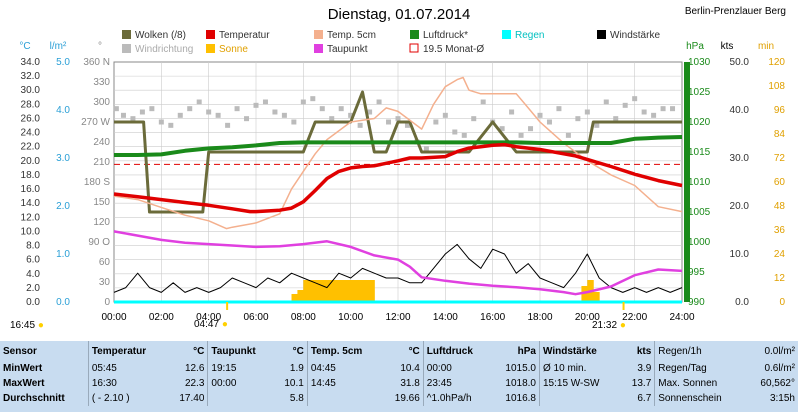 The height and width of the screenshot is (412, 798). Describe the element at coordinates (780, 254) in the screenshot. I see `sun-tick-label: 24` at that location.